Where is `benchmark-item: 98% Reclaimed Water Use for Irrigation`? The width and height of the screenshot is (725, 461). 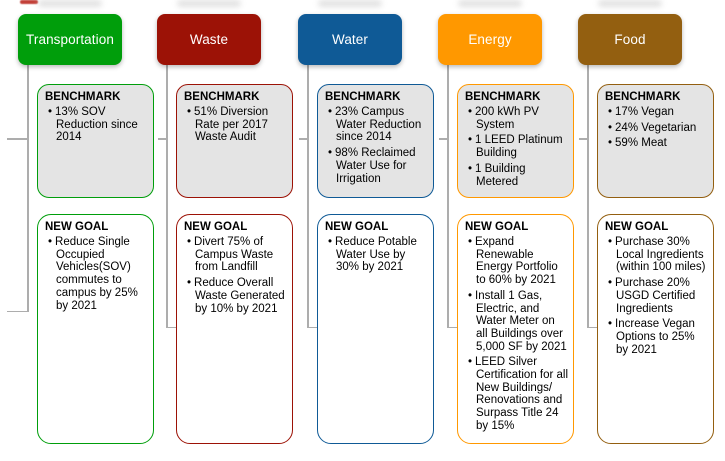
benchmark-item: 98% Reclaimed Water Use for Irrigation is located at coordinates (377, 166).